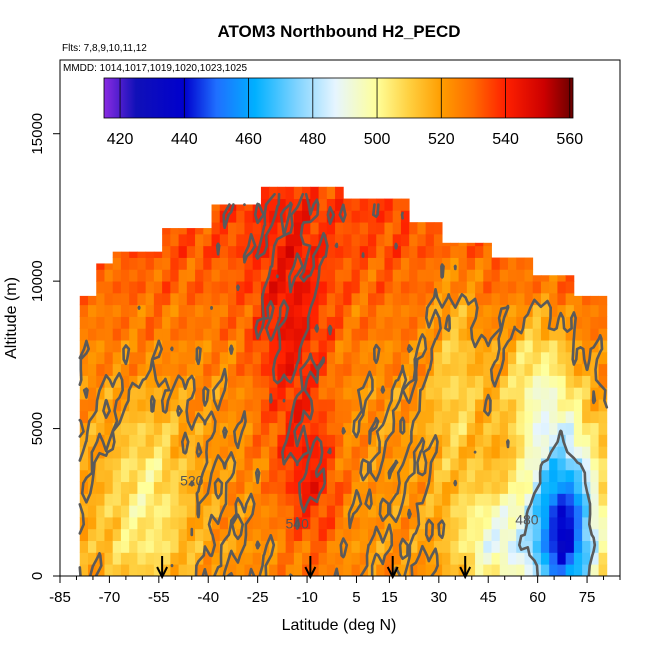 Image resolution: width=650 pixels, height=650 pixels. Describe the element at coordinates (569, 139) in the screenshot. I see `colorbar-tick-label: 560` at that location.